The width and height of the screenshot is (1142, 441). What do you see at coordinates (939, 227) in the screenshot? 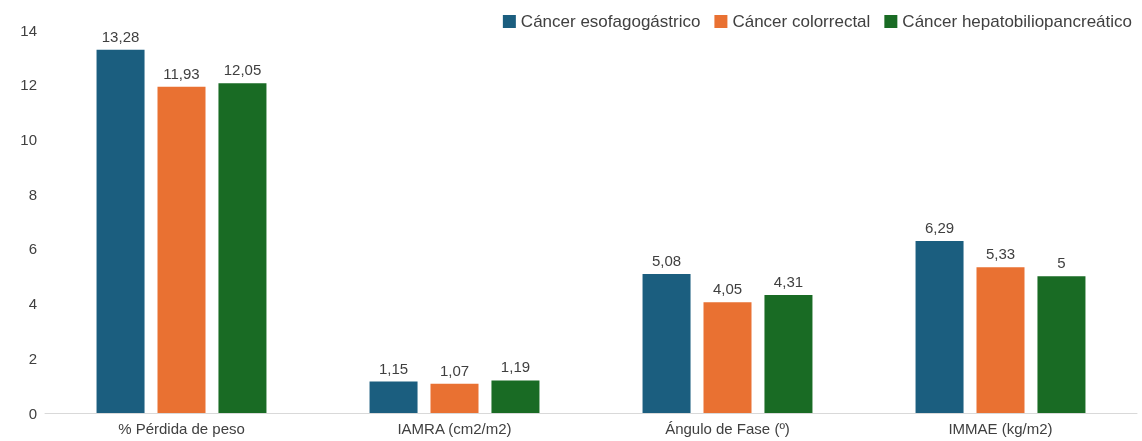
I see `data-label: 6,29` at bounding box center [939, 227].